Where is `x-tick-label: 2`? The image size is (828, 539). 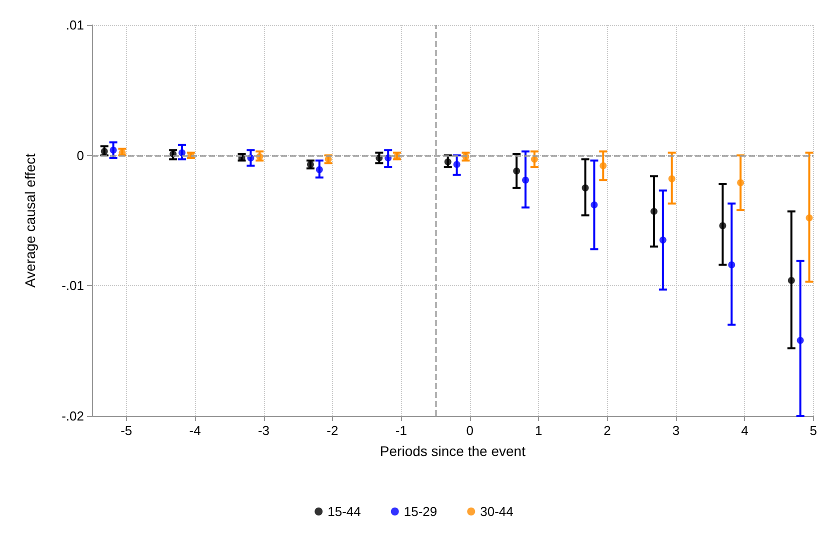
x-tick-label: 2 is located at coordinates (607, 430).